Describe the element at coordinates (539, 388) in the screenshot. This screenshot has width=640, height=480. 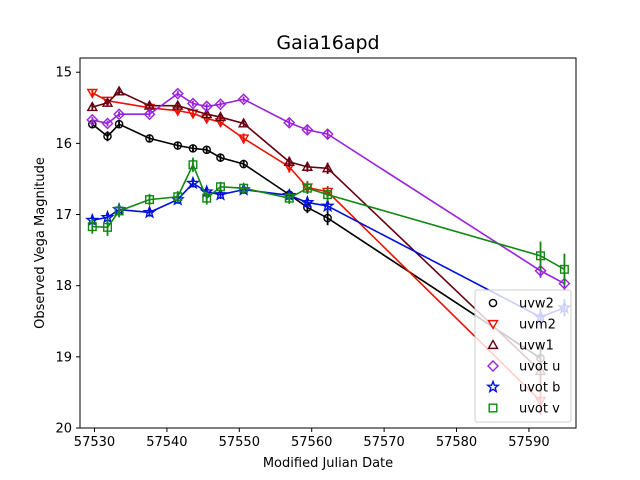
I see `legend-label: uvot b` at that location.